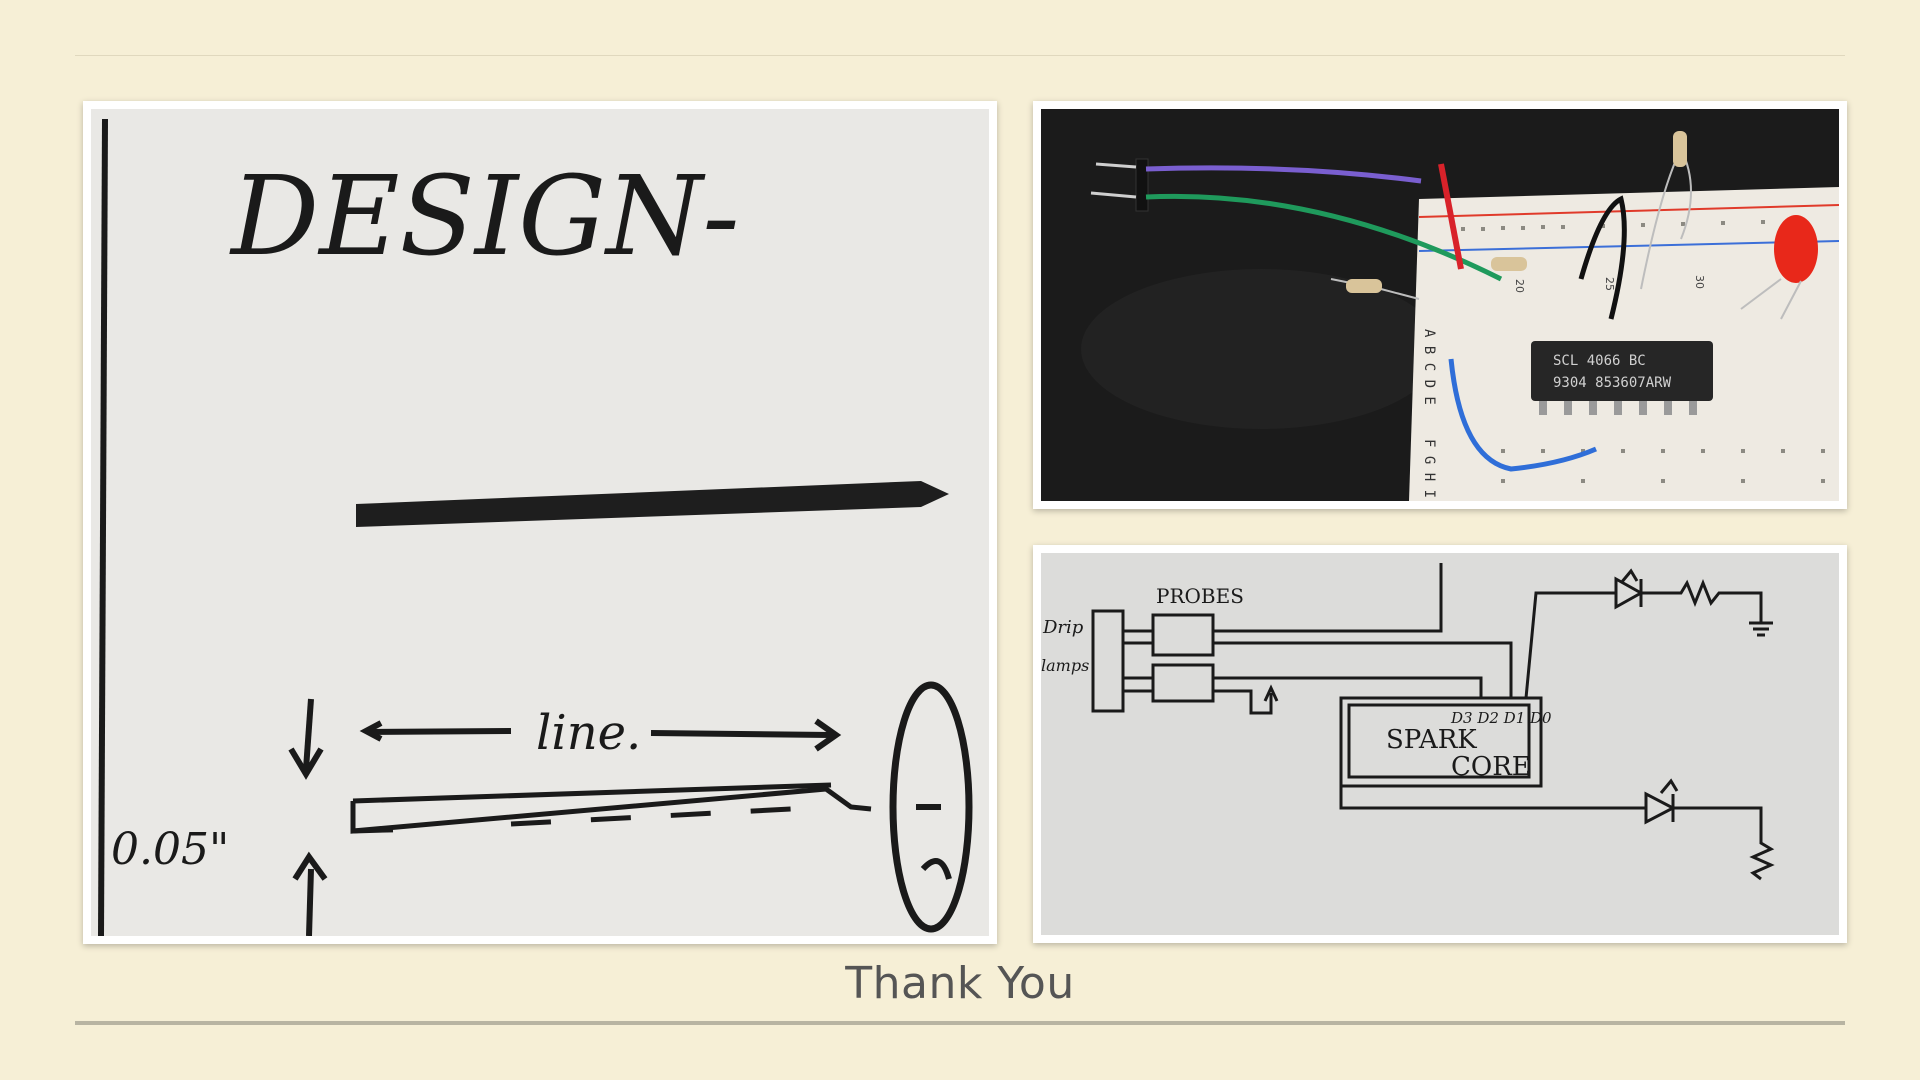 This screenshot has height=1080, width=1920. Describe the element at coordinates (960, 983) in the screenshot. I see `slide-caption: Thank You` at that location.